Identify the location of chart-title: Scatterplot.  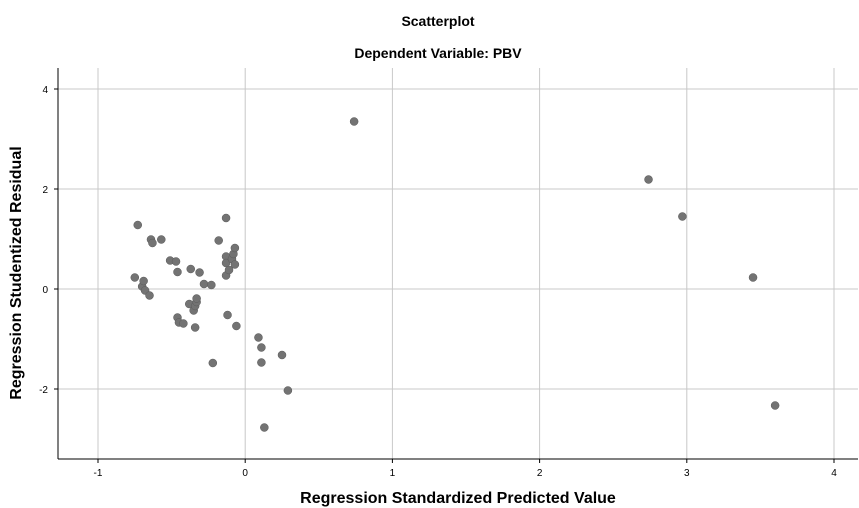
(438, 21).